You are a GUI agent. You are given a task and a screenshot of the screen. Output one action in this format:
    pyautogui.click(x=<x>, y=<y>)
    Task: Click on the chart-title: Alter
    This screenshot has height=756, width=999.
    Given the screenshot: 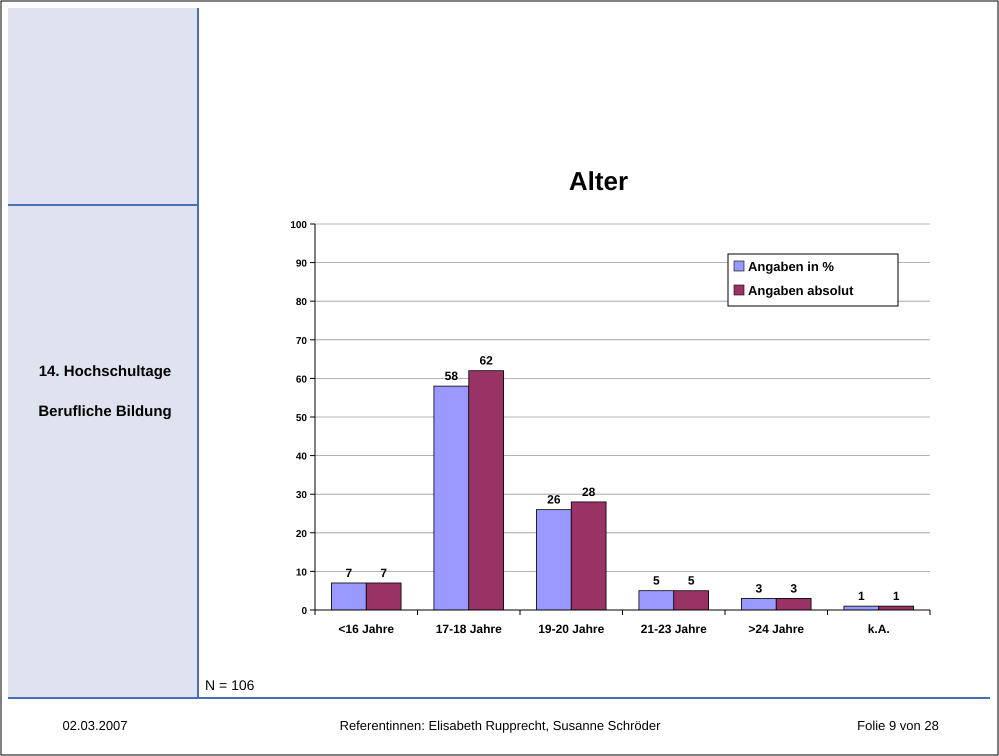 What is the action you would take?
    pyautogui.click(x=598, y=181)
    